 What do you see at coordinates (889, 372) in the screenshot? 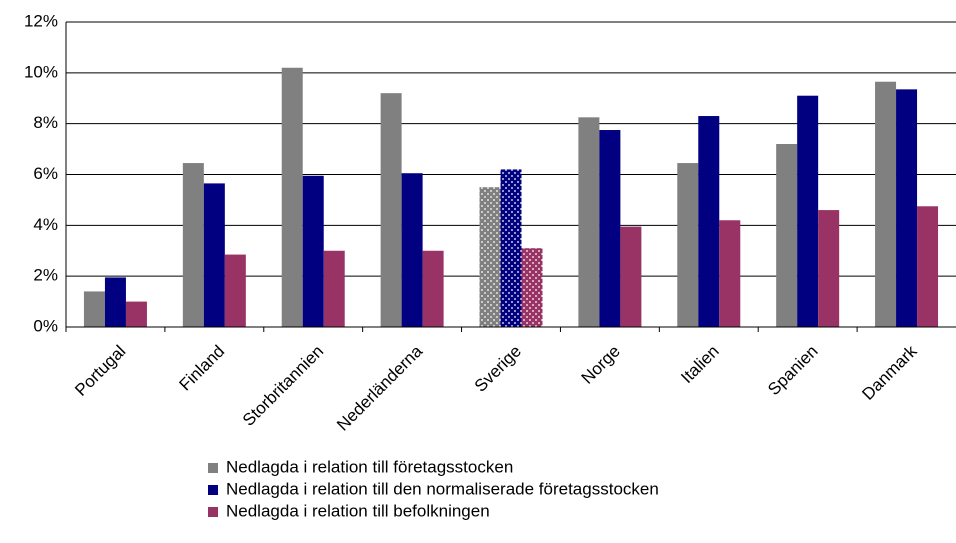
I see `x-tick-label: Danmark` at bounding box center [889, 372].